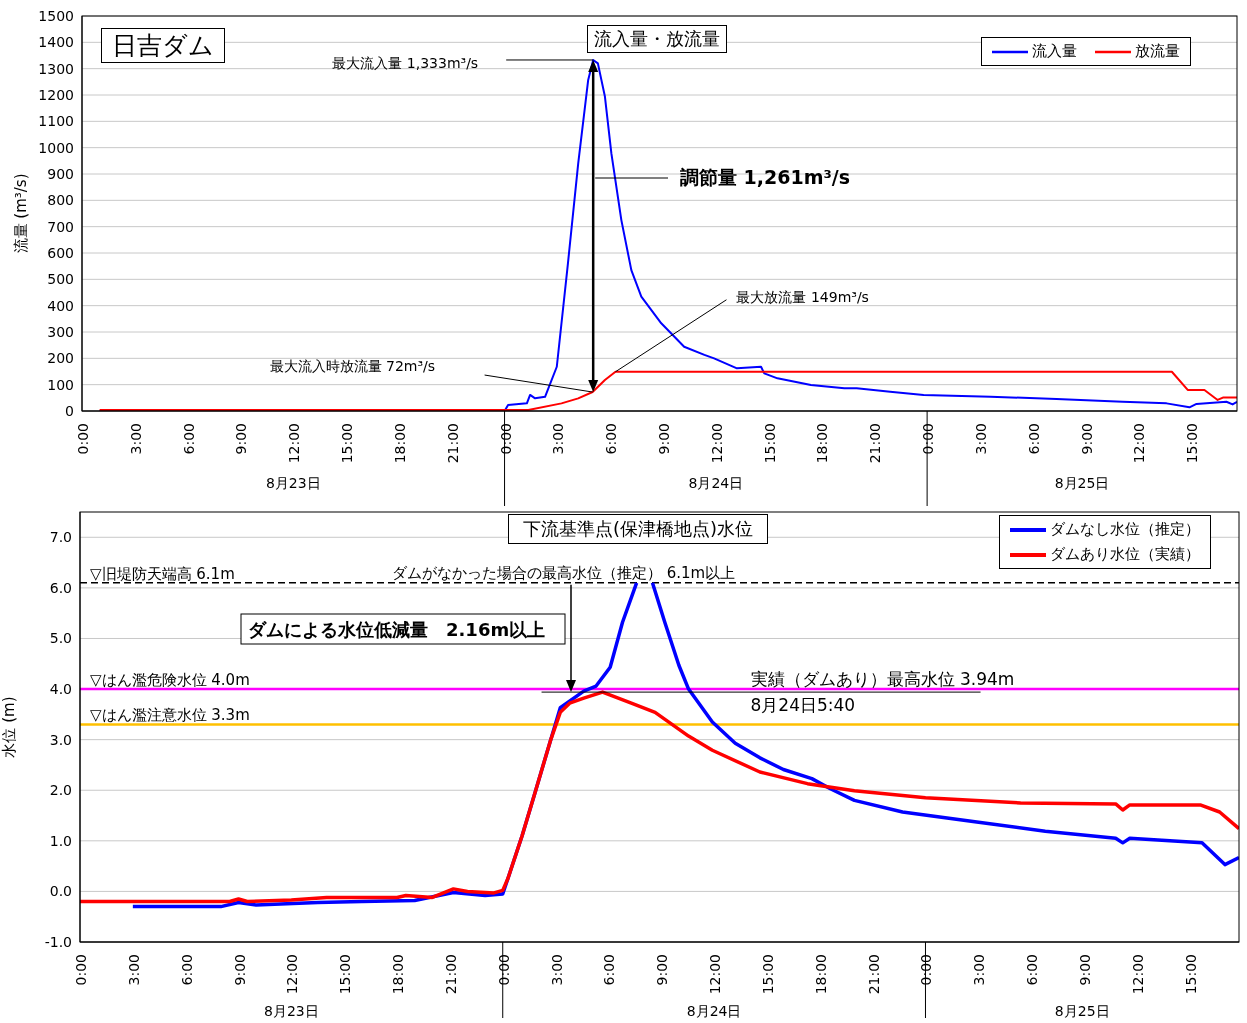 The width and height of the screenshot is (1247, 1023). Describe the element at coordinates (1054, 51) in the screenshot. I see `legend-label: 流入量` at that location.